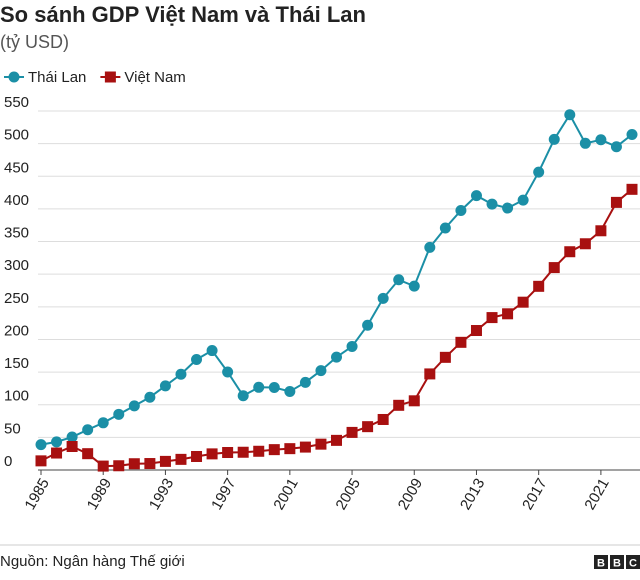 This screenshot has width=640, height=580. What do you see at coordinates (16, 167) in the screenshot?
I see `y-tick-label: 450` at bounding box center [16, 167].